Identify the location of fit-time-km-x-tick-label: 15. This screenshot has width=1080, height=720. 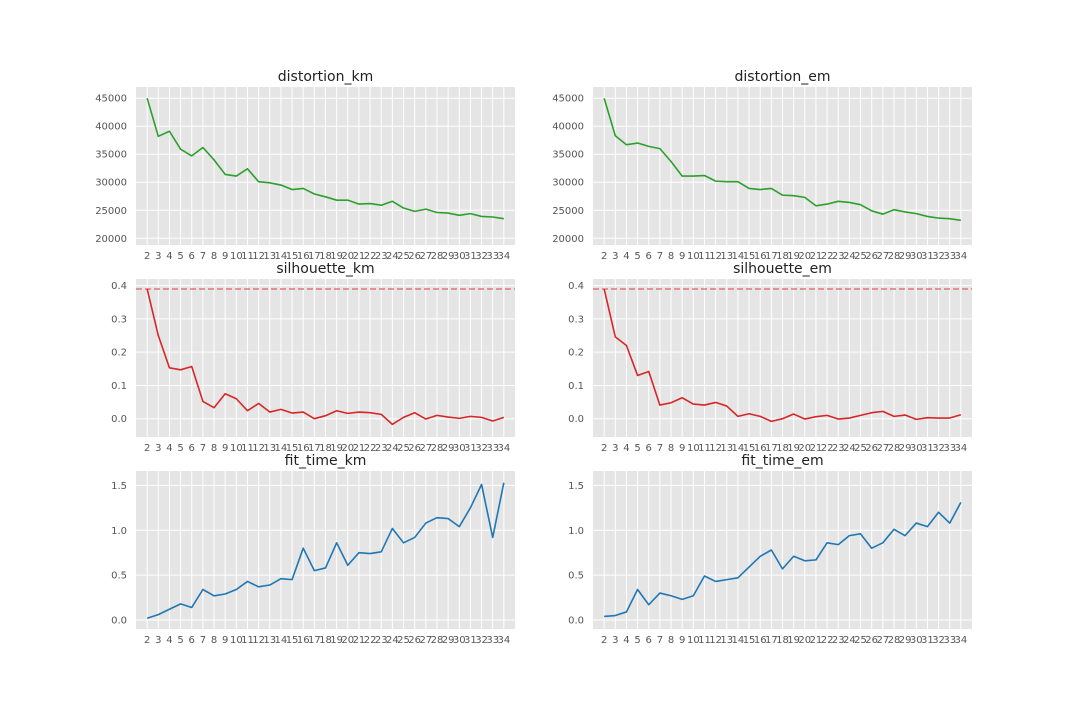
(292, 640).